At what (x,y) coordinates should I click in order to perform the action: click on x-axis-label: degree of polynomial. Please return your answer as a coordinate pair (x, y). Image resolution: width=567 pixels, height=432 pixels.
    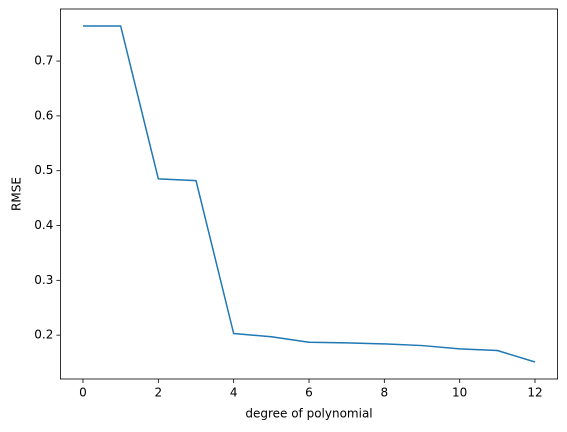
    Looking at the image, I should click on (308, 414).